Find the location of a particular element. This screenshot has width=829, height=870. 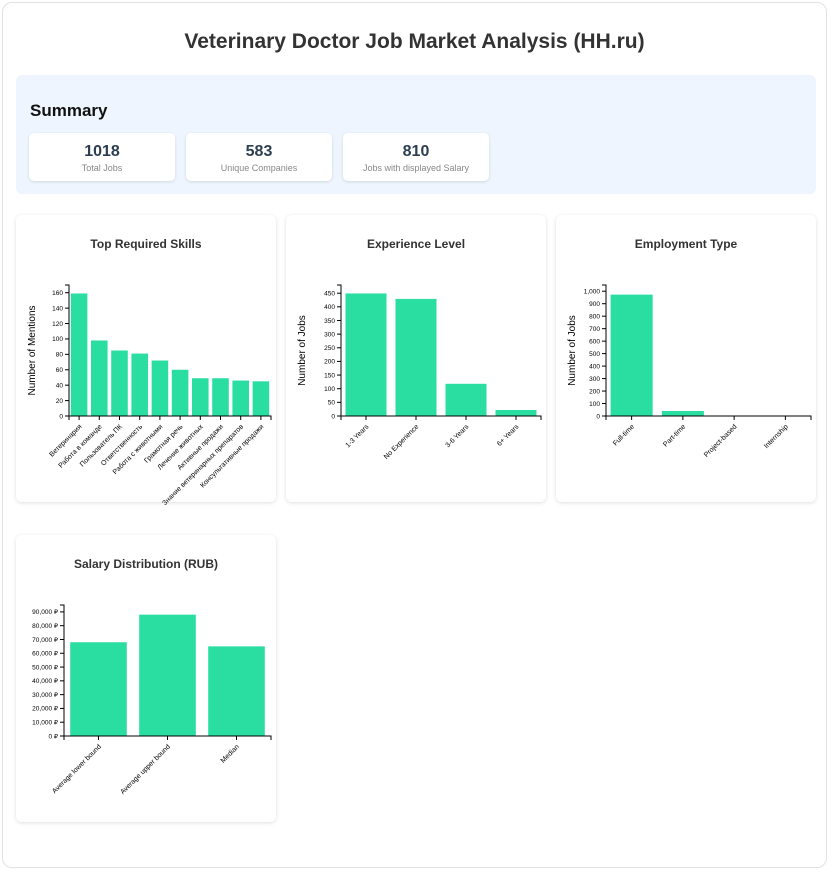

y-tick-label: 500 is located at coordinates (594, 354).